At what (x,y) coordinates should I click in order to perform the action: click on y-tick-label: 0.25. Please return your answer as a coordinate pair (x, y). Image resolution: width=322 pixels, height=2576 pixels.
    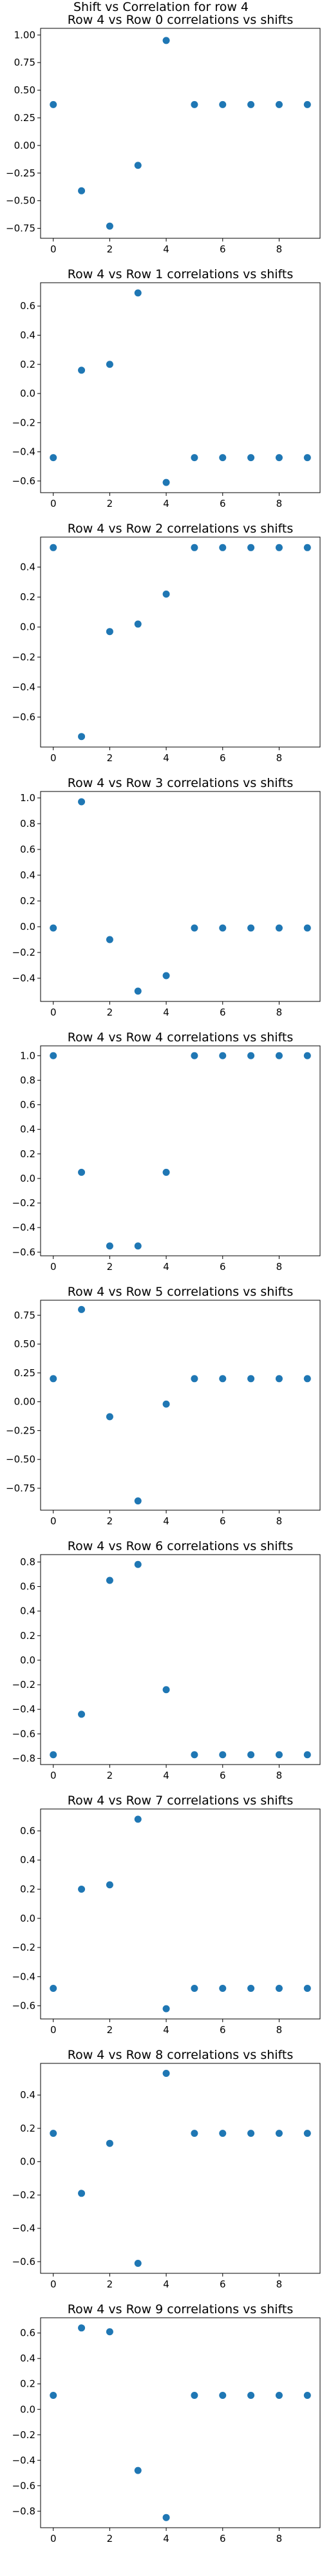
    Looking at the image, I should click on (24, 1373).